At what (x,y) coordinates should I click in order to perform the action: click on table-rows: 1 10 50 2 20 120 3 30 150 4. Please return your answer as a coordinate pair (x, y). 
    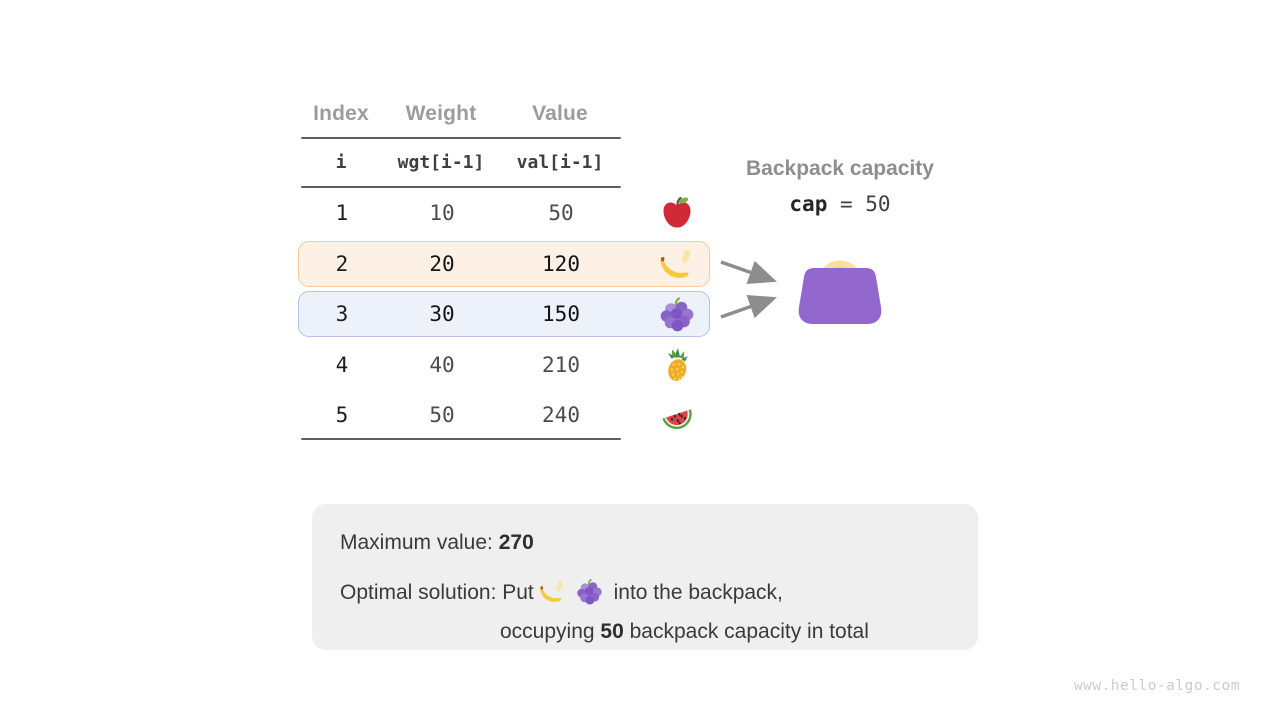
    Looking at the image, I should click on (504, 314).